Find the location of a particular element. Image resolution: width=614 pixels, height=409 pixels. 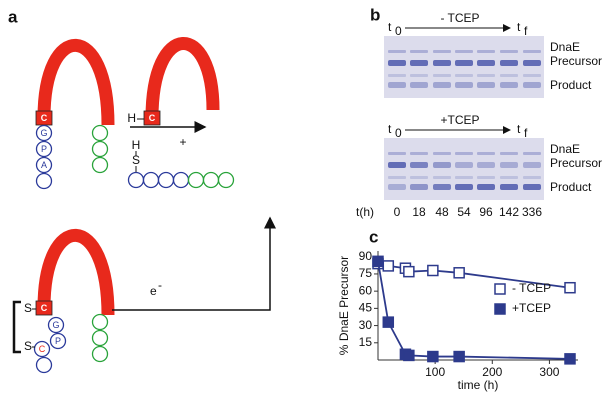

panel-label: b is located at coordinates (375, 14).